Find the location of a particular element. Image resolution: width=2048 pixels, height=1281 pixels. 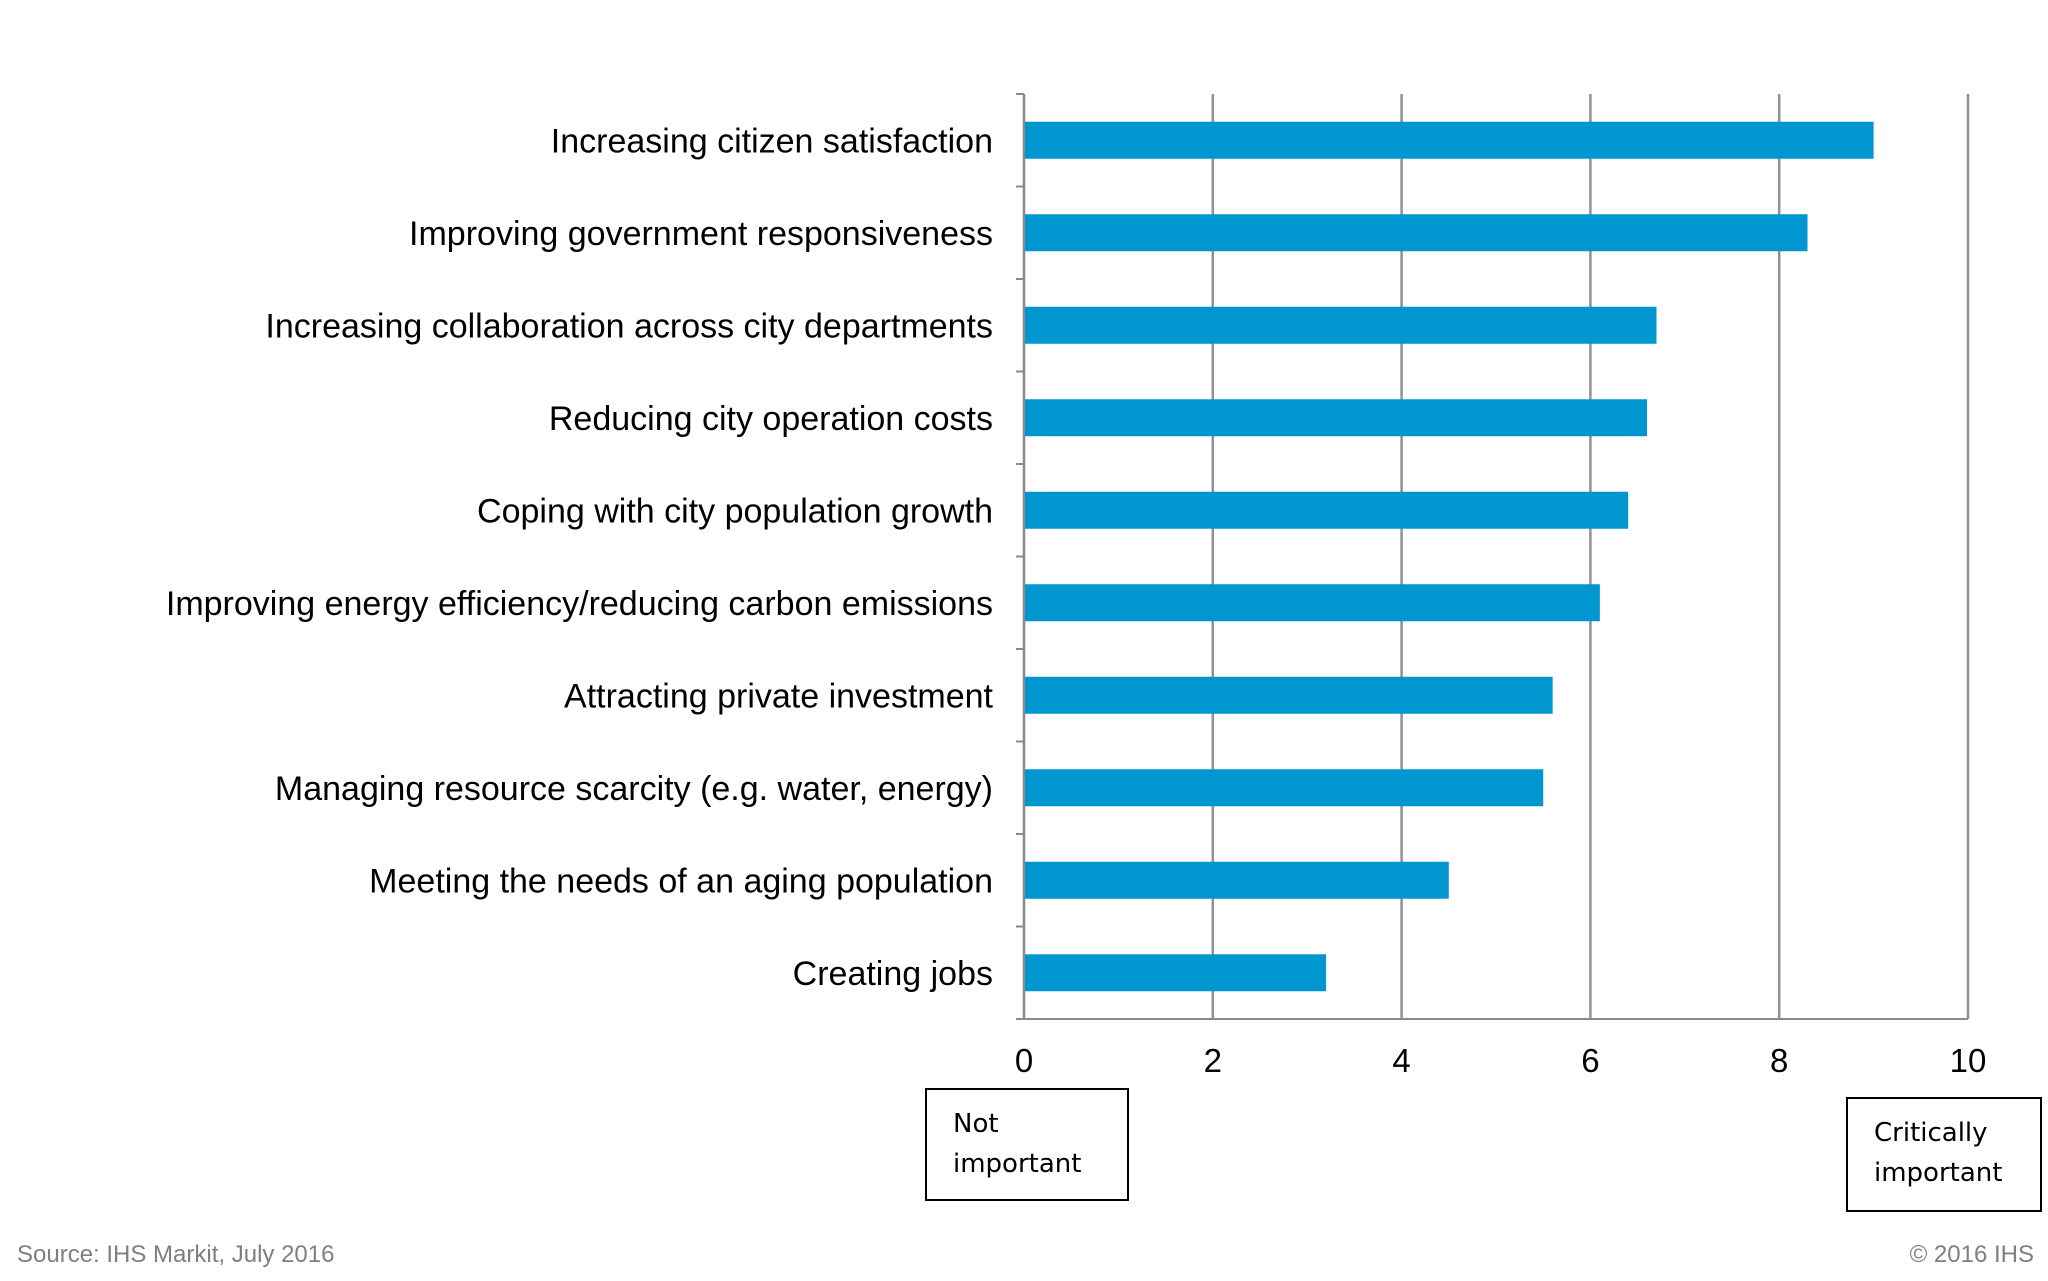

x-tick-label: 2 is located at coordinates (1213, 1060).